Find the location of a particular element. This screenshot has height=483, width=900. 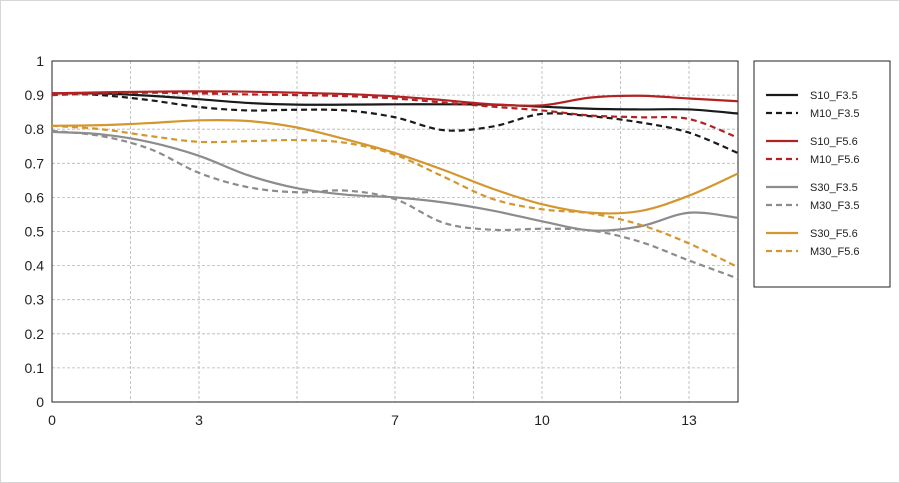

x-tick-label: 0 is located at coordinates (52, 420).